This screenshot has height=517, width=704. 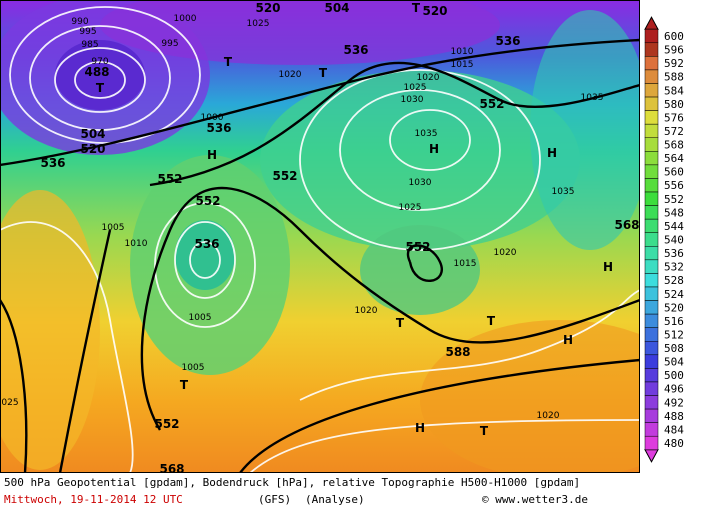 What do you see at coordinates (420, 183) in the screenshot?
I see `contour-label: 1030` at bounding box center [420, 183].